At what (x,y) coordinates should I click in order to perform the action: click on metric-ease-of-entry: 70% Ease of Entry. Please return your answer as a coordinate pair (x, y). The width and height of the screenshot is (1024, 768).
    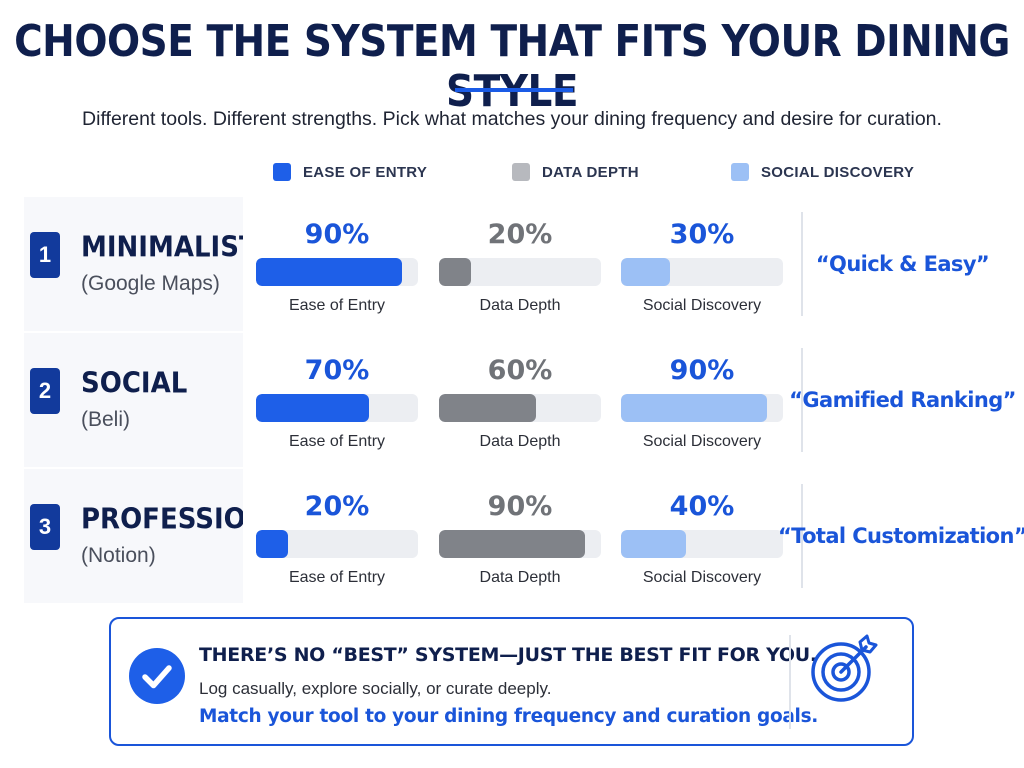
    Looking at the image, I should click on (337, 400).